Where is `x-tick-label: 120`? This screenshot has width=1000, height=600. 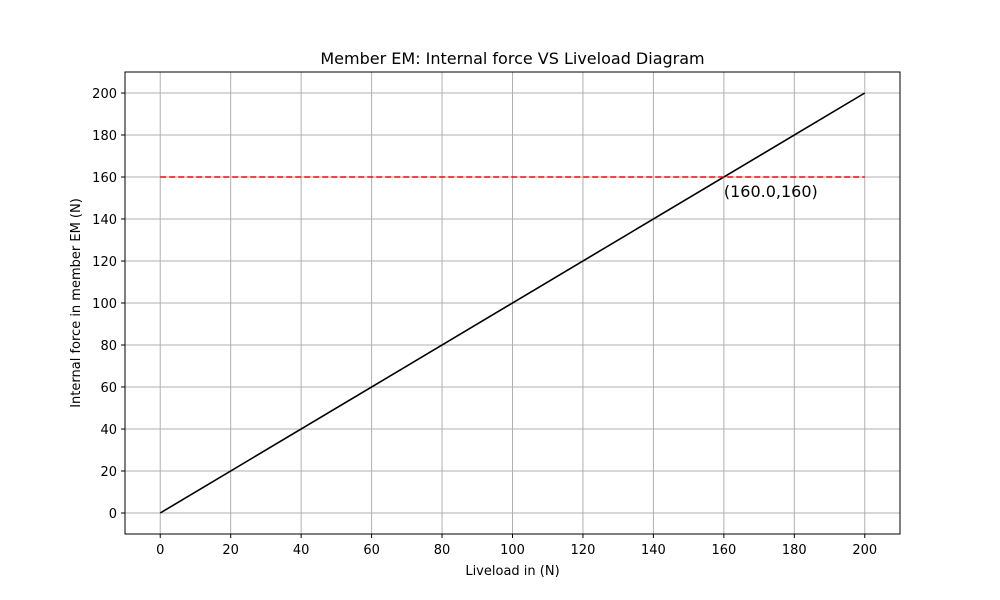 x-tick-label: 120 is located at coordinates (583, 550).